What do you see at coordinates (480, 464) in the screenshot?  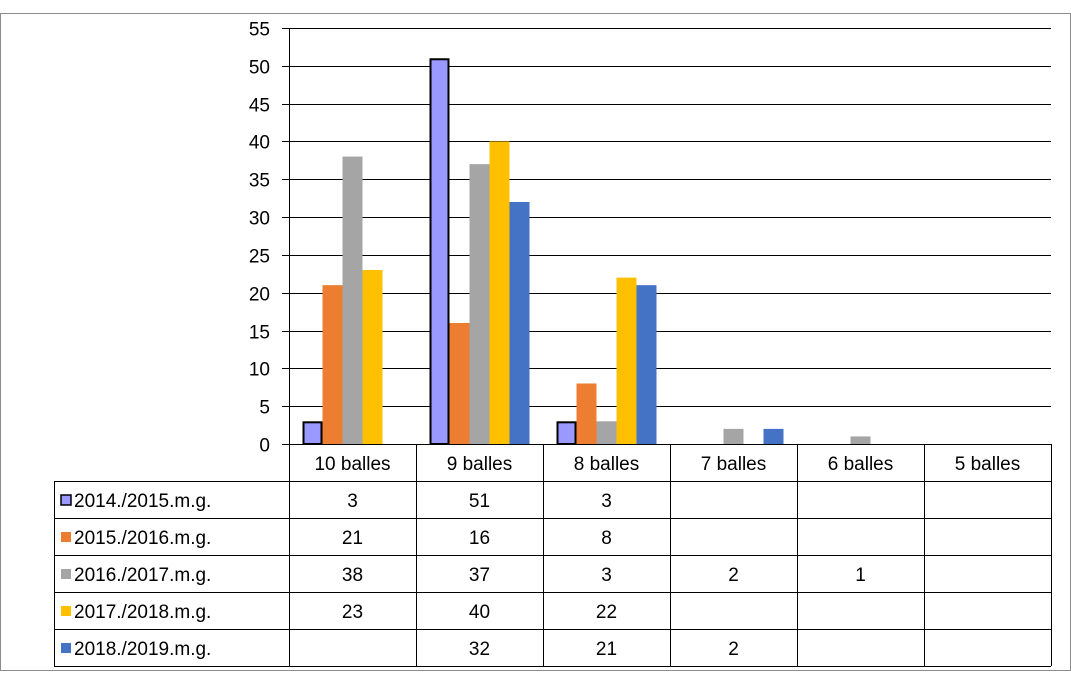 I see `x-category-label: 9 balles` at bounding box center [480, 464].